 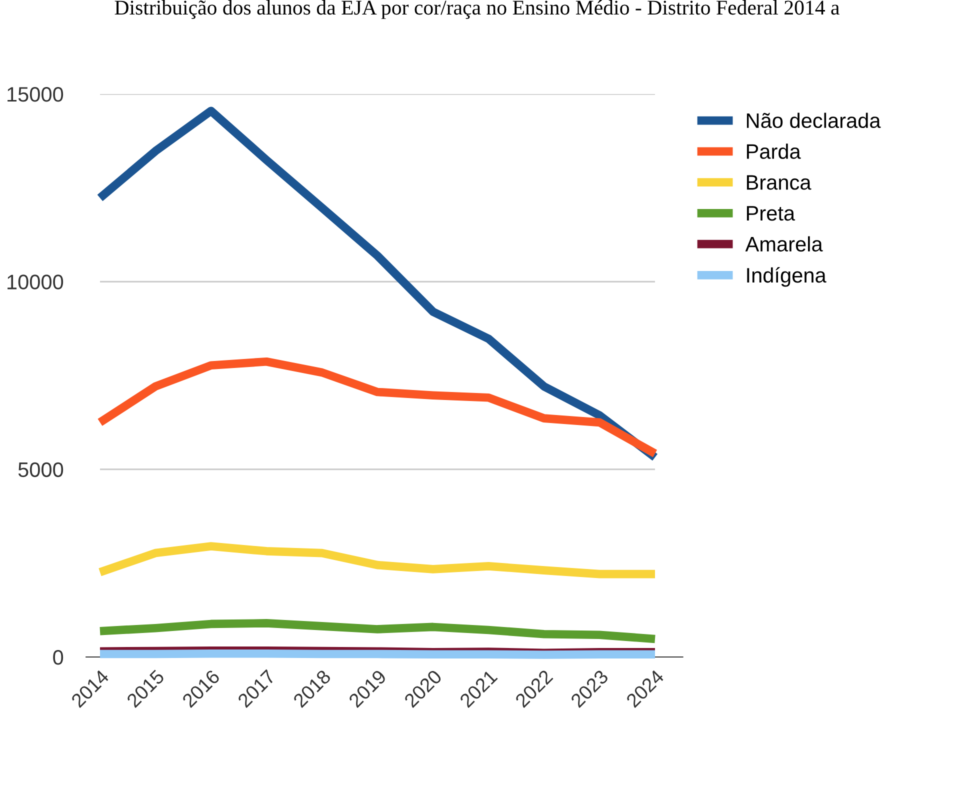 I want to click on chart-title: Distribuição dos alunos da EJA por cor/raça no Ensino Médio - Distrito Federal 2014 a, so click(x=477, y=9).